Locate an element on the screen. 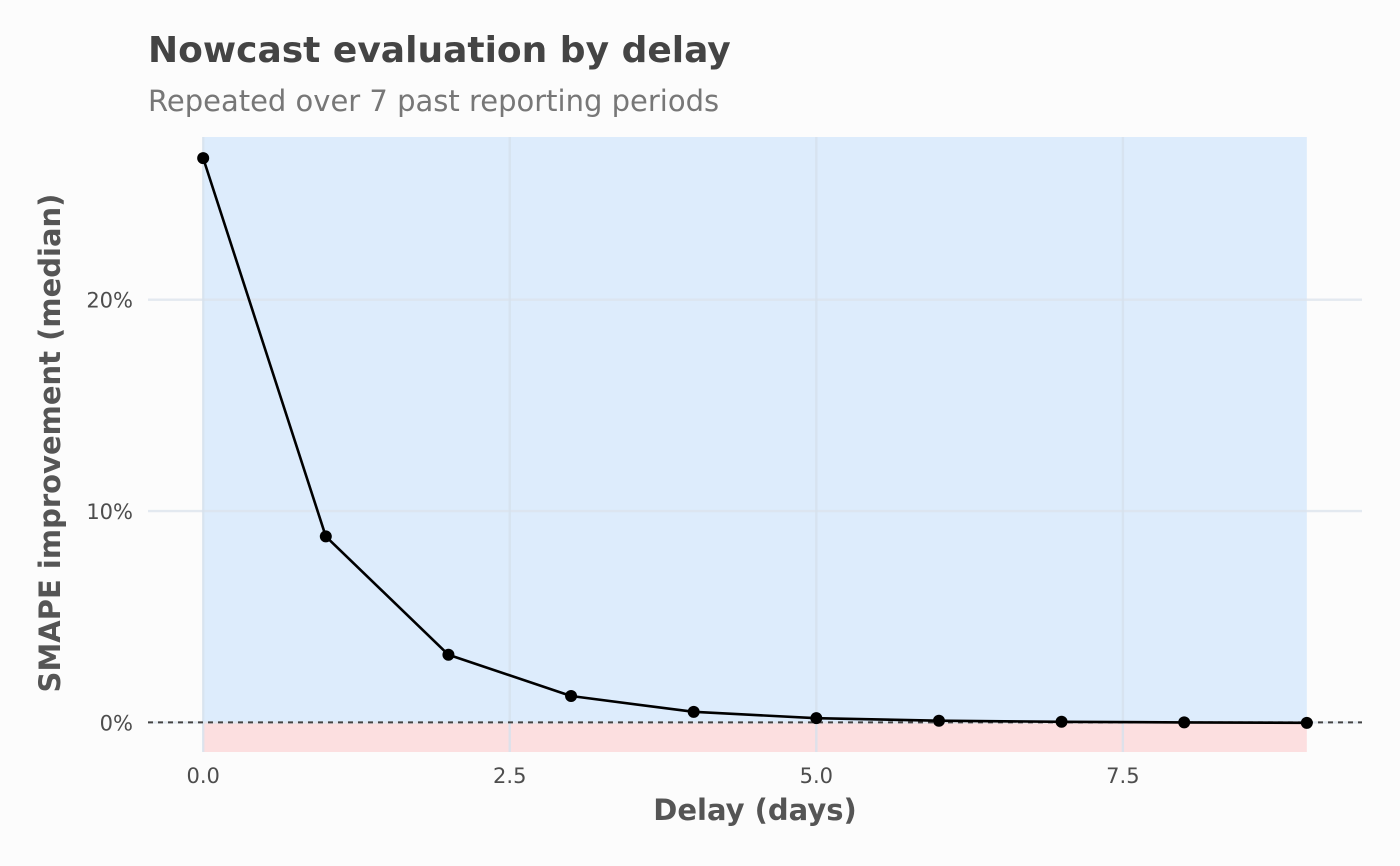 The height and width of the screenshot is (866, 1400). x-axis-ticks: 0.0 2.5 5.0 7.5 is located at coordinates (662, 776).